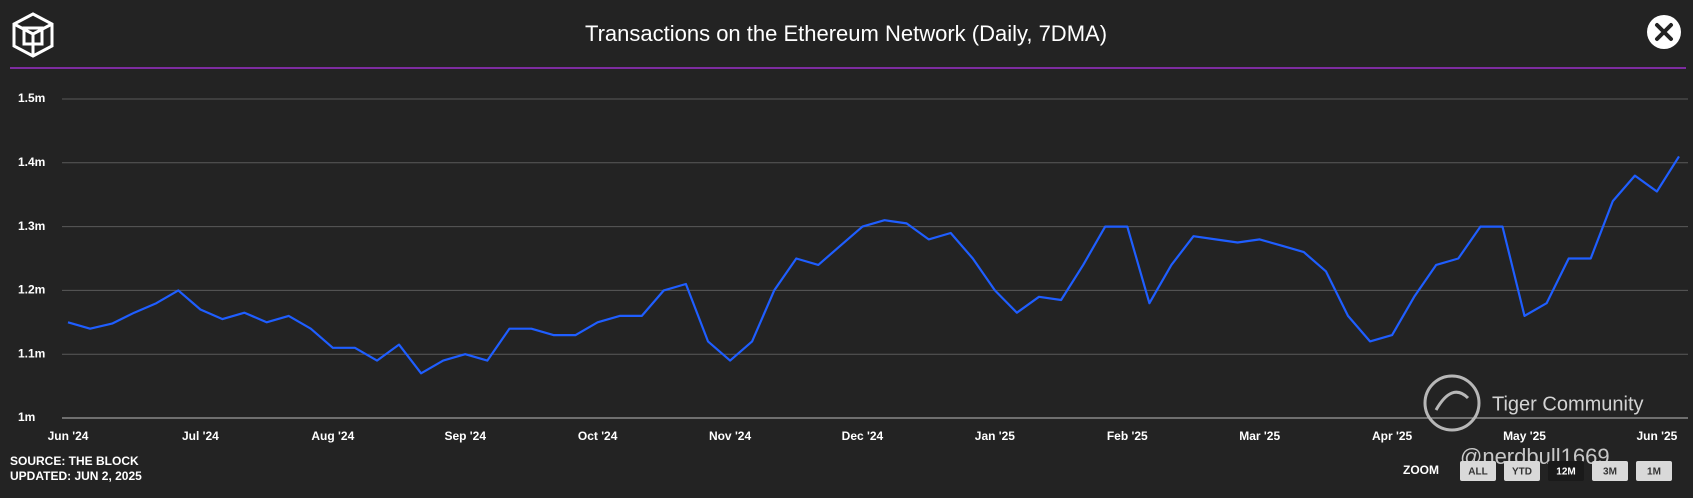 The height and width of the screenshot is (498, 1693). What do you see at coordinates (26, 417) in the screenshot?
I see `y-tick-label: 1m` at bounding box center [26, 417].